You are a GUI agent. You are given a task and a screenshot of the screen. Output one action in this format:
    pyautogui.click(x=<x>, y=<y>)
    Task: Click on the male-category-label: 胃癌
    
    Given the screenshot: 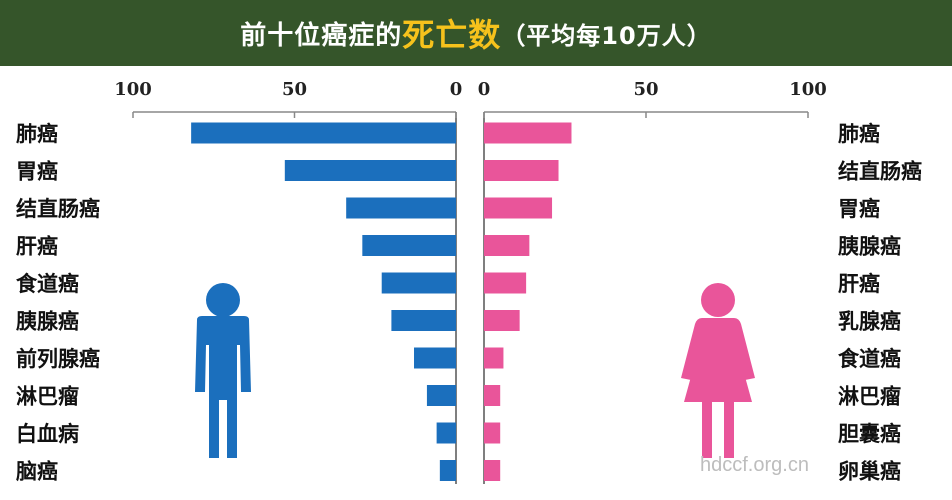 What is the action you would take?
    pyautogui.click(x=37, y=172)
    